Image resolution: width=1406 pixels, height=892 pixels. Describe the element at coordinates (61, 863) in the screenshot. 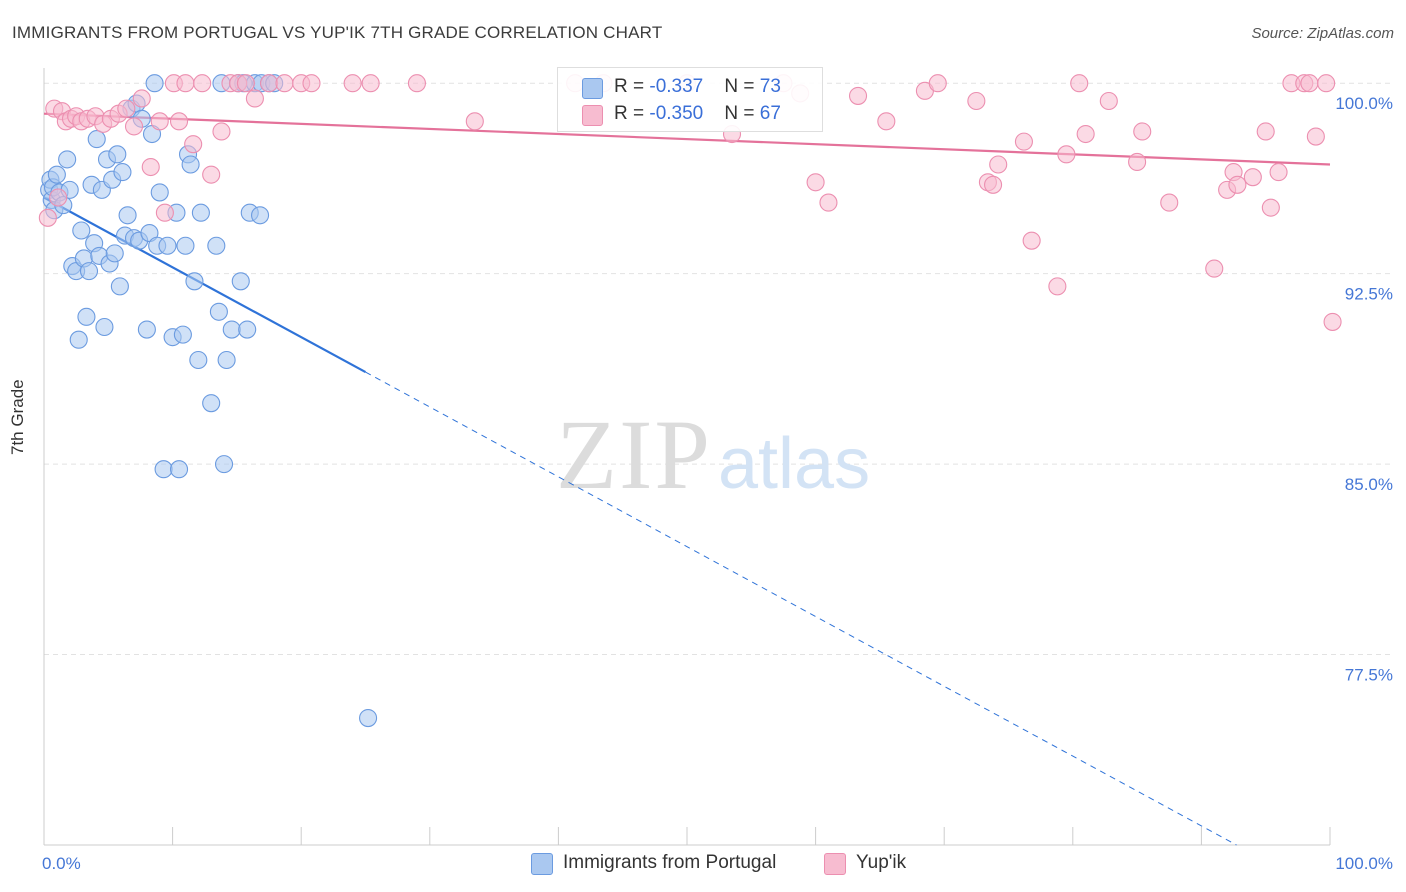

I see `x-tick-label-0: 0.0%` at that location.